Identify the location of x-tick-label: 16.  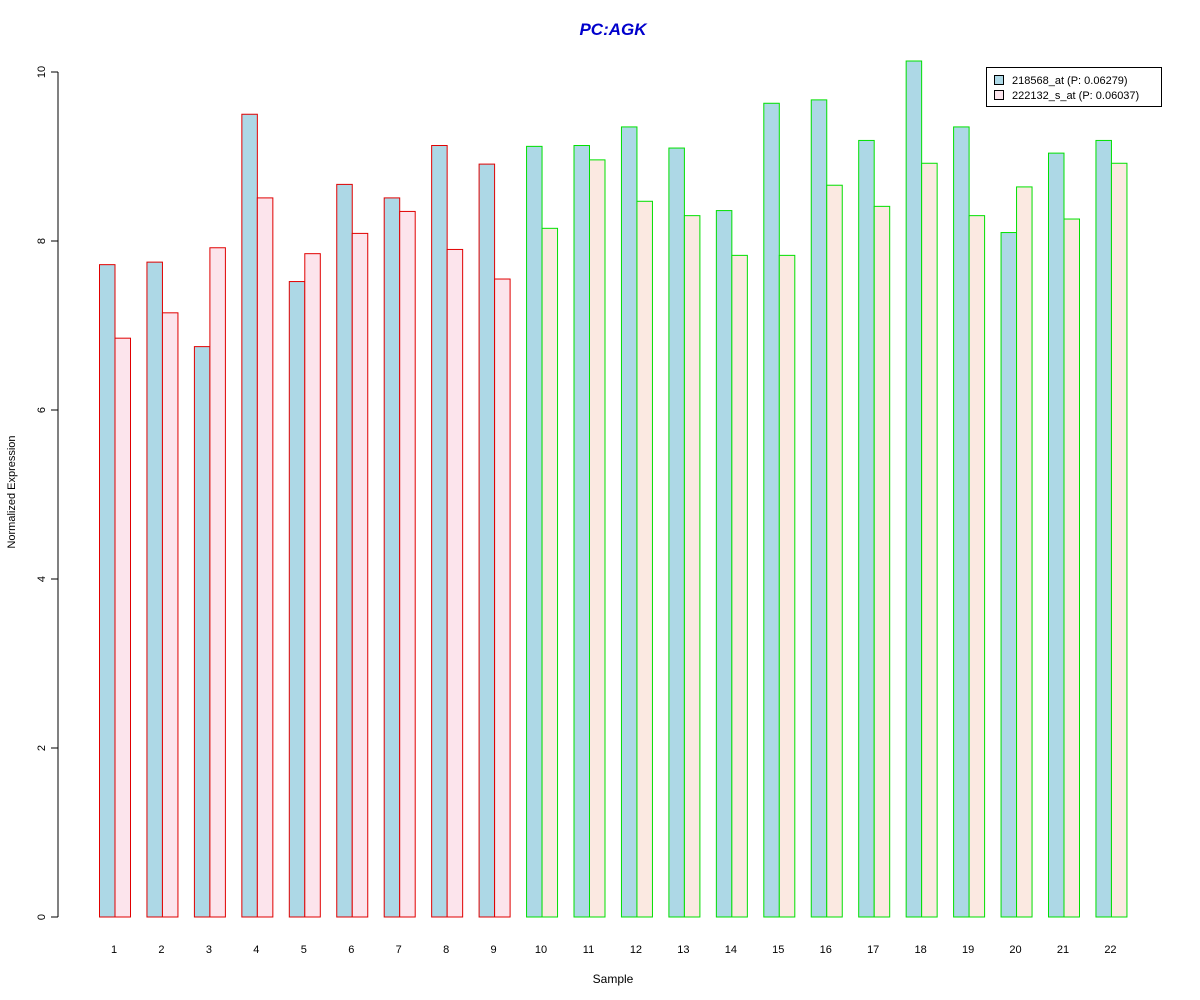
(826, 950).